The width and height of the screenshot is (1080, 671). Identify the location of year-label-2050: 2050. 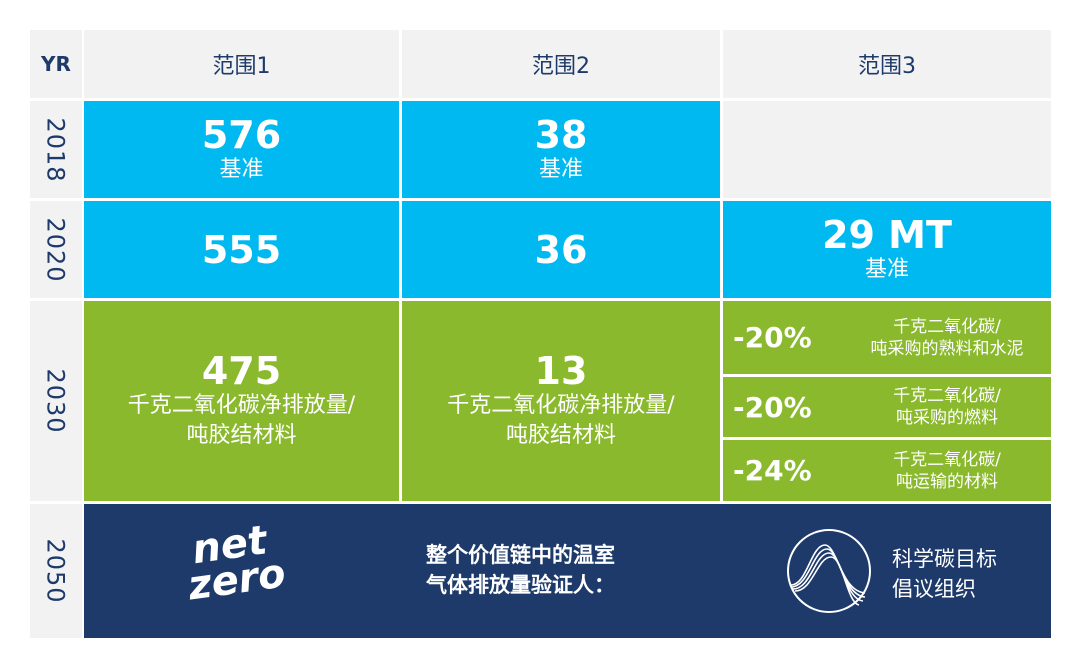
(56, 571).